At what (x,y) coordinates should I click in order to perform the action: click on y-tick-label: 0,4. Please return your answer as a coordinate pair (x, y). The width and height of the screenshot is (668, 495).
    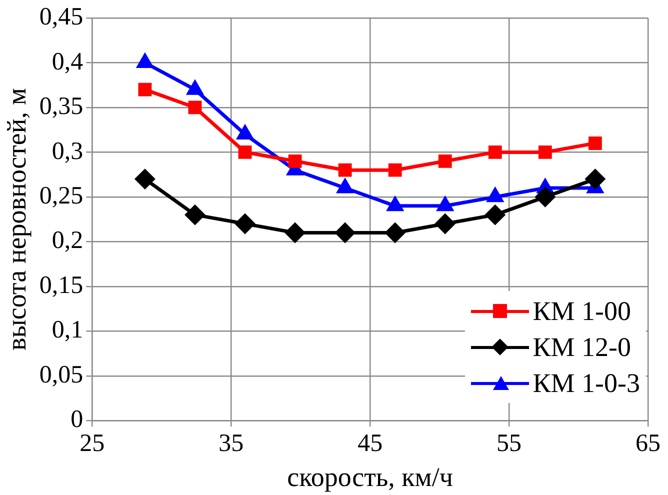
    Looking at the image, I should click on (68, 62).